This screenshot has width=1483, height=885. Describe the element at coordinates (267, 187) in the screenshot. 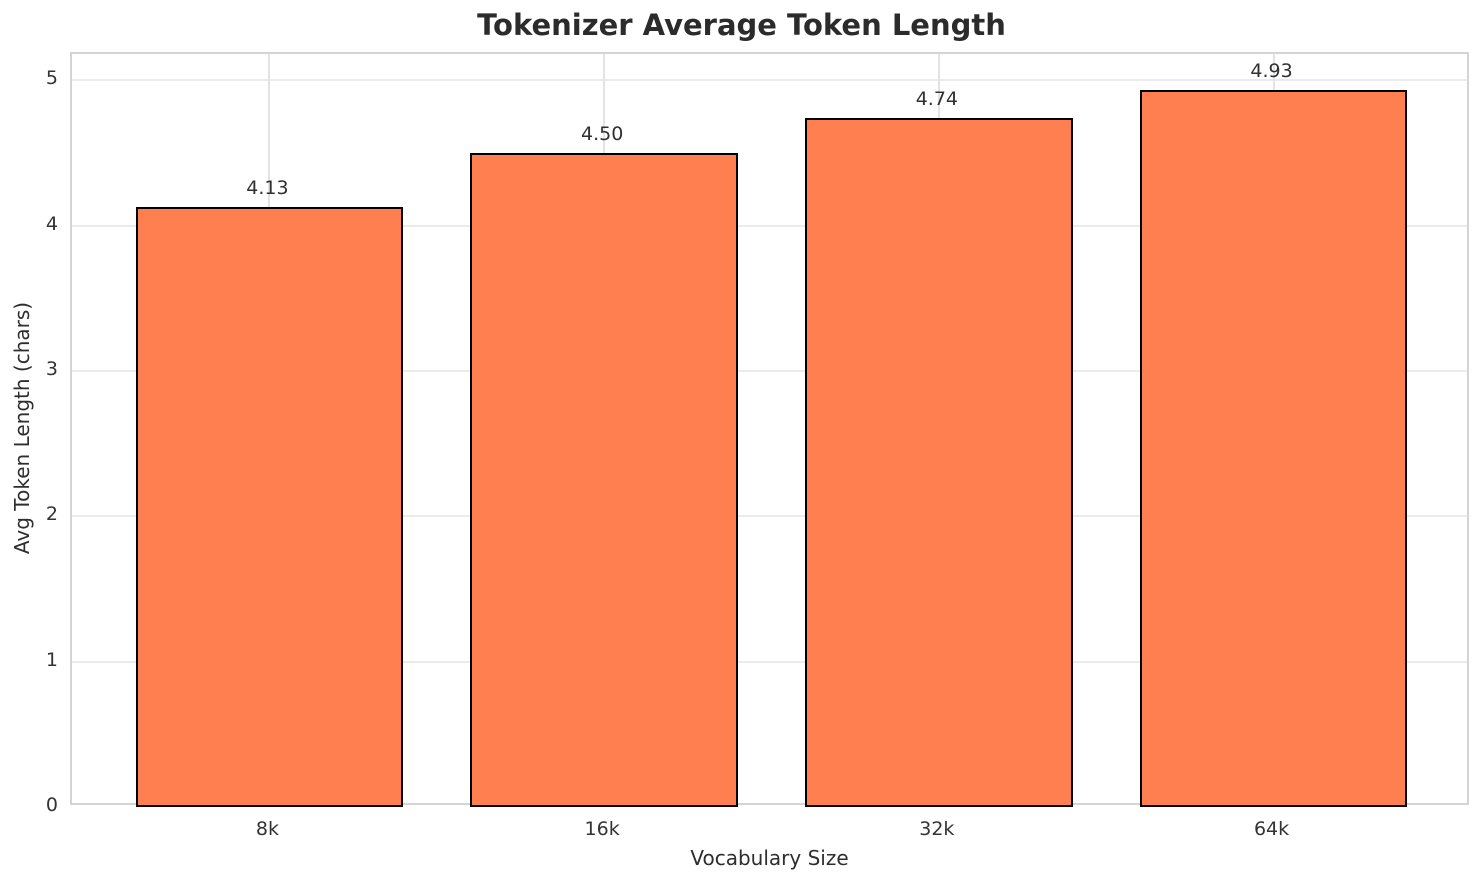

I see `bar-value-label: 4.13` at that location.